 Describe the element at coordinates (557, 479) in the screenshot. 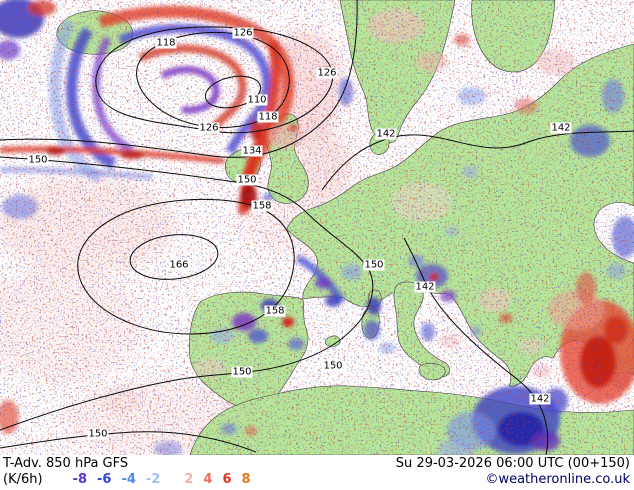

I see `copyright-label: ©weatheronline.co.uk` at that location.